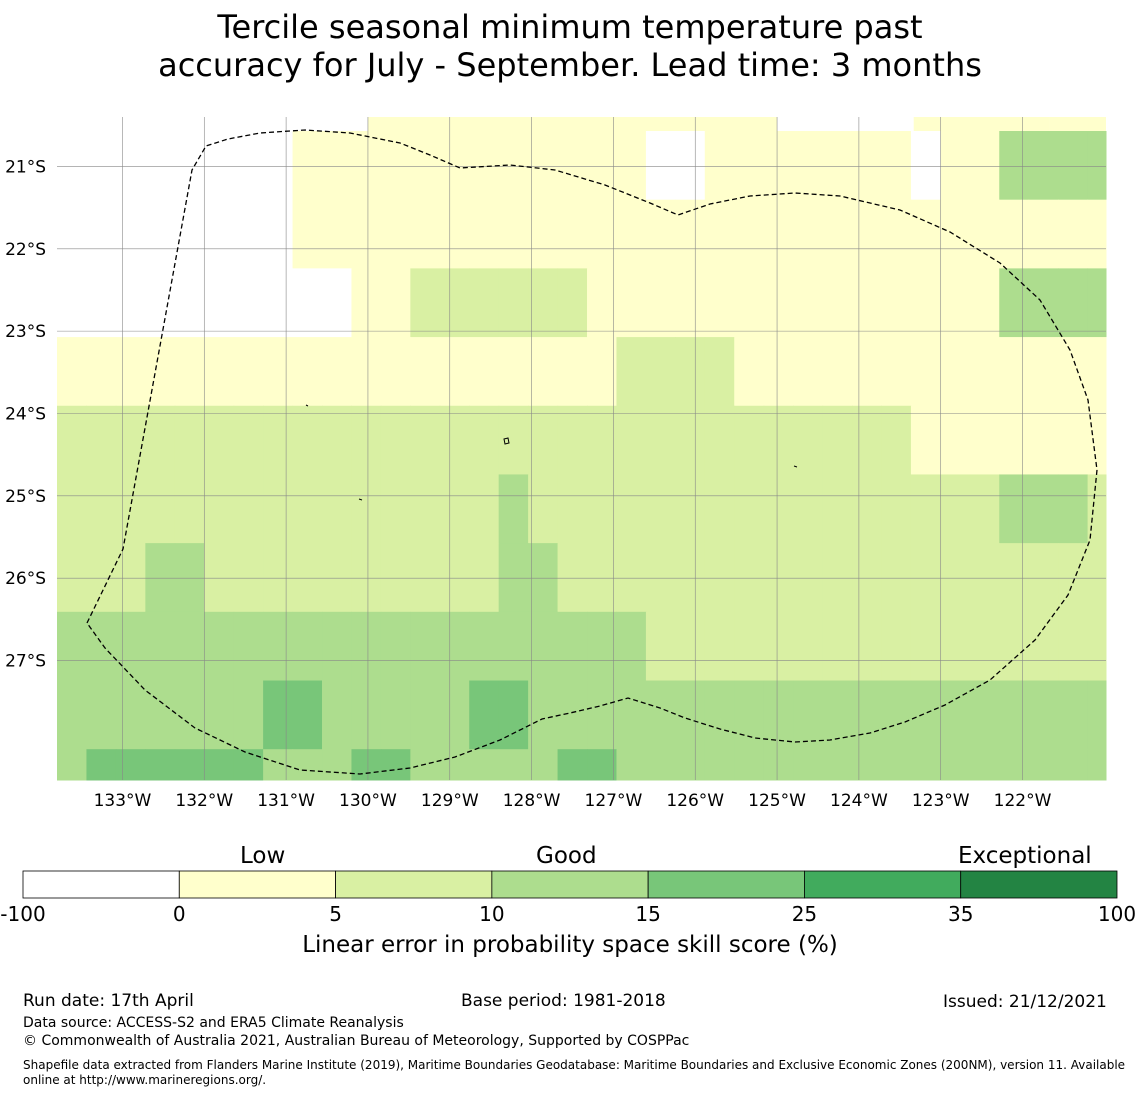  Describe the element at coordinates (1077, 124) in the screenshot. I see `skill-cell-top-band` at that location.